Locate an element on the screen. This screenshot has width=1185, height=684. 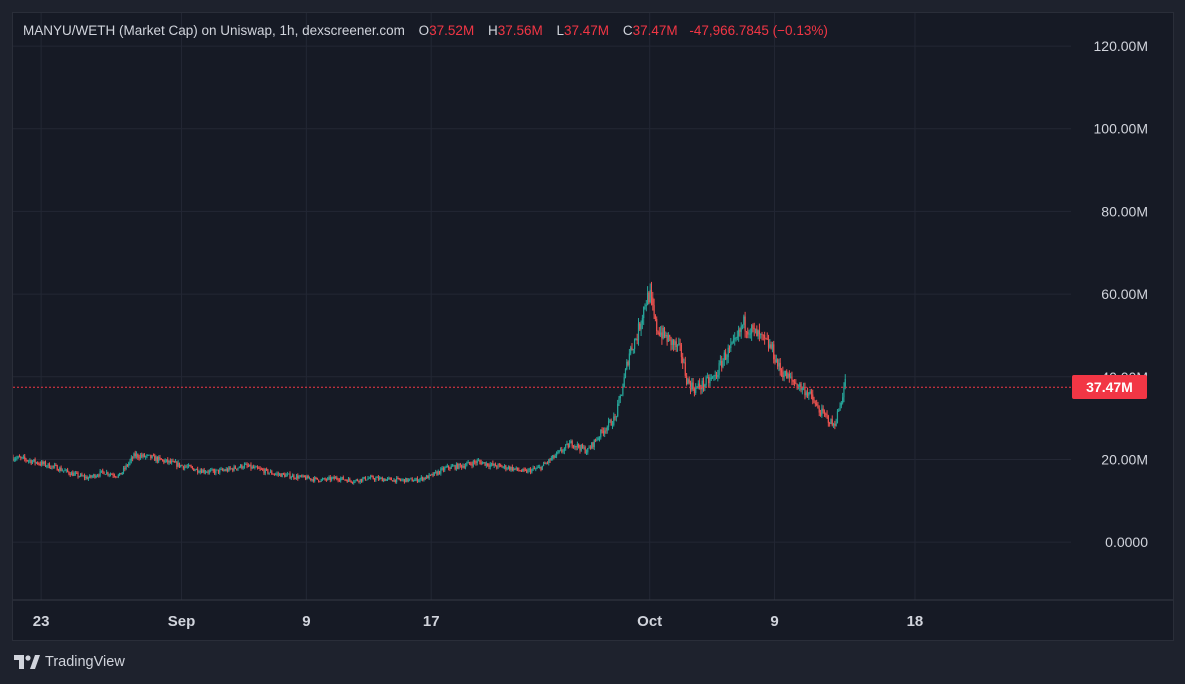
y-tick-label: 100.00M is located at coordinates (1121, 129).